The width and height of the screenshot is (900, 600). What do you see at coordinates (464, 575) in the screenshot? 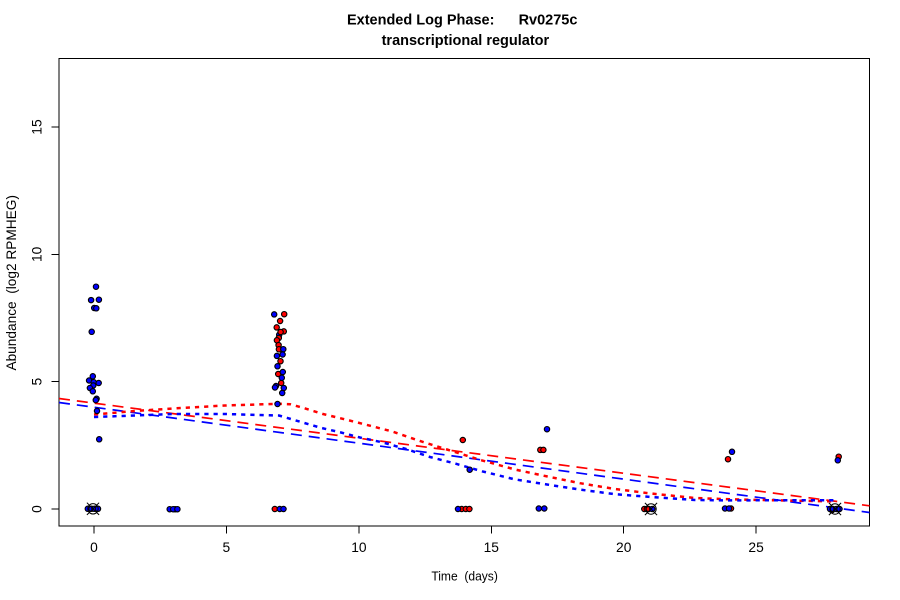
I see `svg-text: Time (days)` at bounding box center [464, 575].